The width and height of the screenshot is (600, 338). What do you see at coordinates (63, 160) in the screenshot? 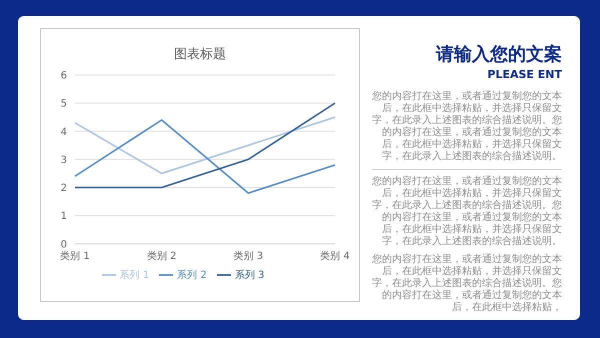
I see `y-tick-label: 3` at bounding box center [63, 160].